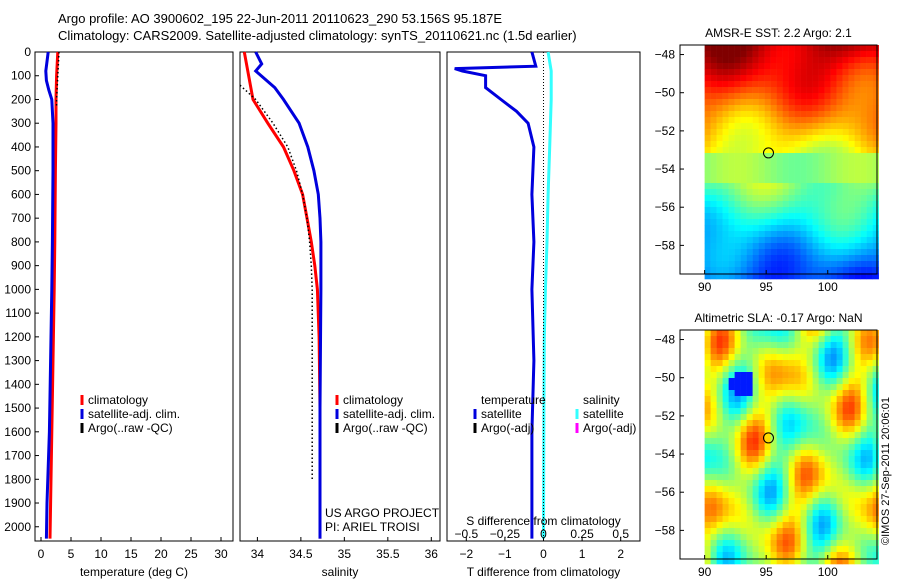 This screenshot has height=580, width=900. What do you see at coordinates (340, 572) in the screenshot?
I see `xaxis-label-salinity: salinity` at bounding box center [340, 572].